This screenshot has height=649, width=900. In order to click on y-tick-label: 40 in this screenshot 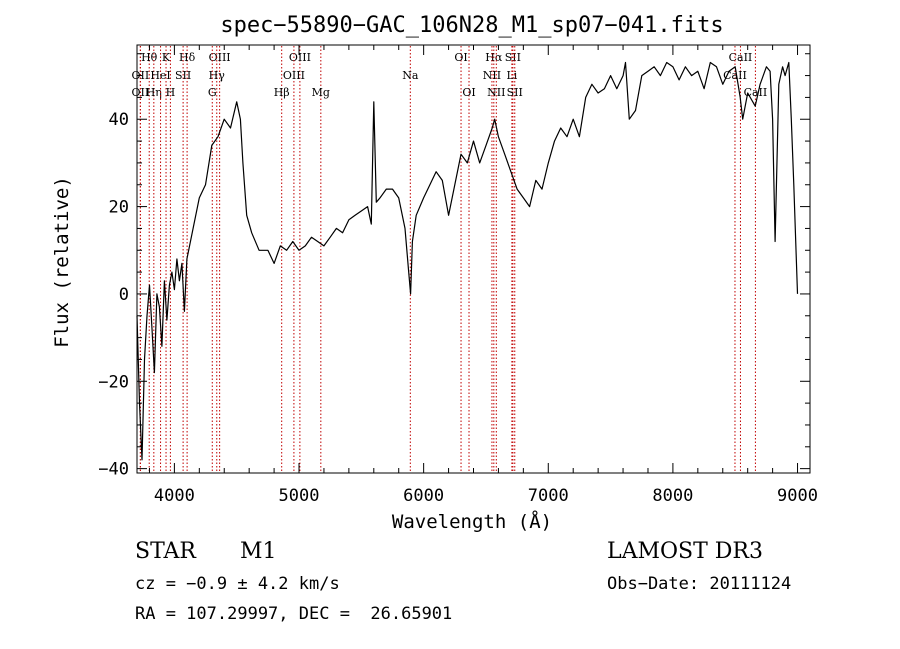, I will do `click(119, 120)`.